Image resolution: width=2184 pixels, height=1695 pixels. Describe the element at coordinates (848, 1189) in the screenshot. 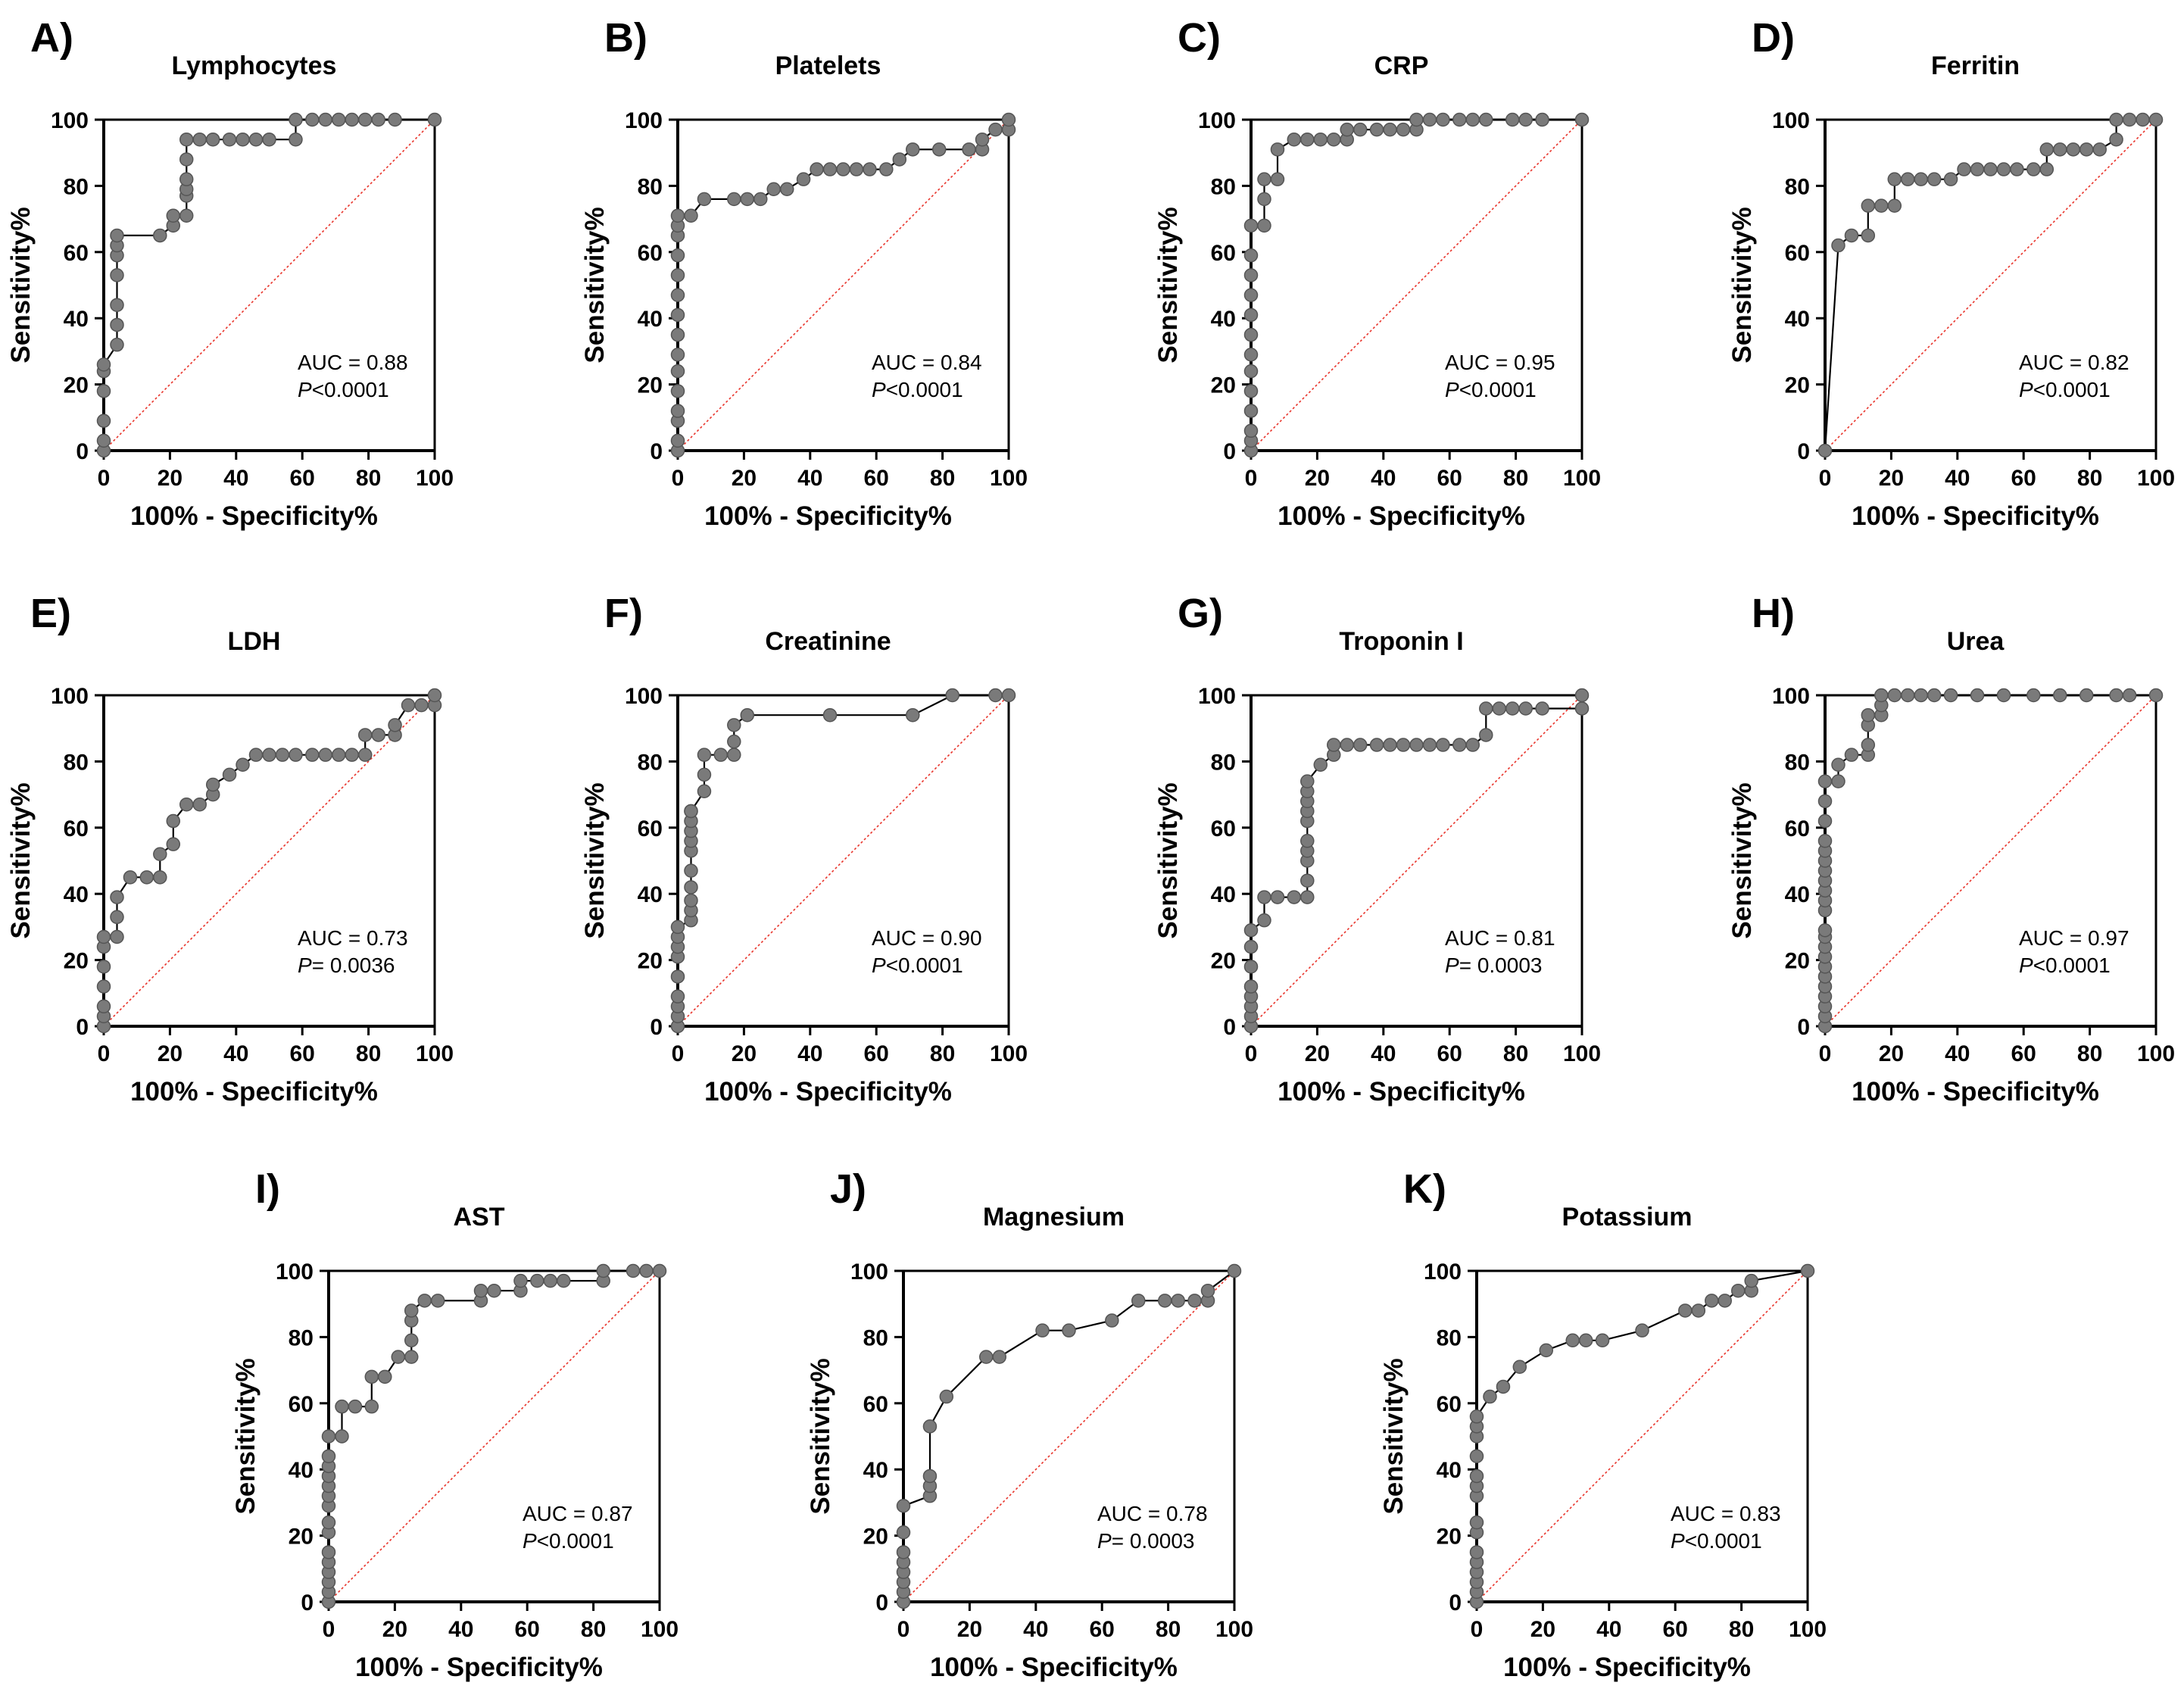

I see `panel-letter: J)` at that location.